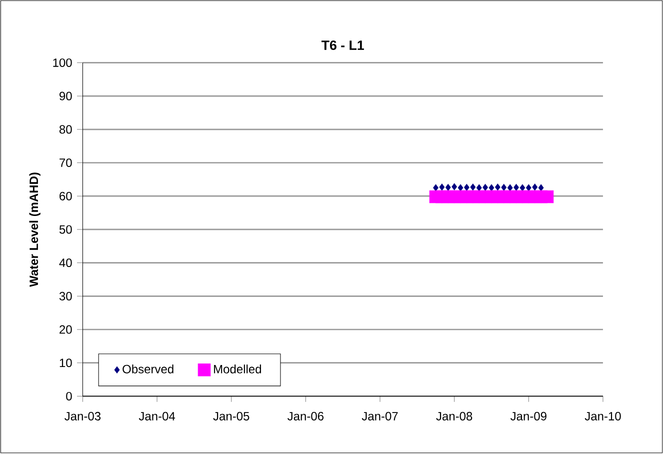 The height and width of the screenshot is (454, 663). What do you see at coordinates (602, 416) in the screenshot?
I see `x-tick-label: Jan-10` at bounding box center [602, 416].